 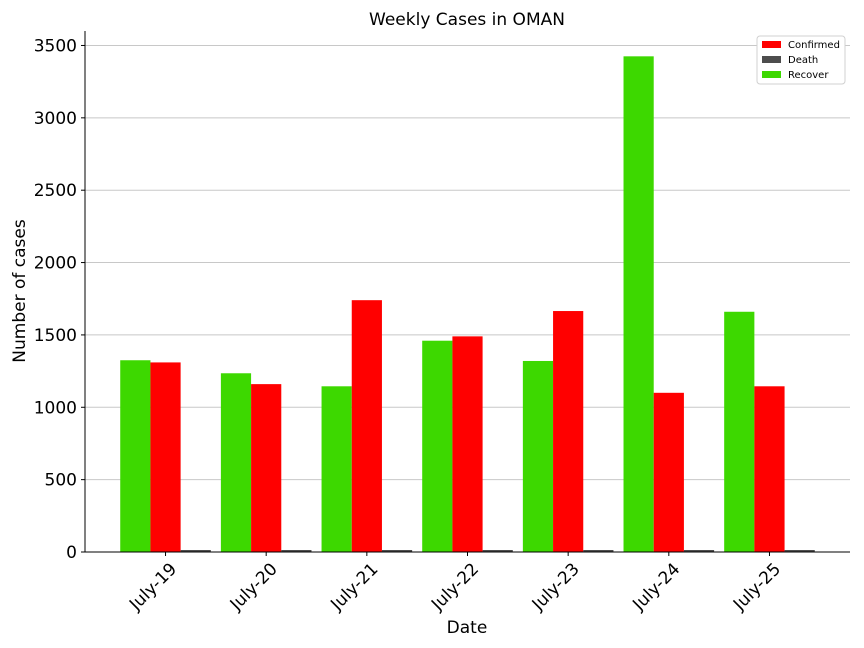 I want to click on y-tick-label: 0, so click(x=71, y=553).